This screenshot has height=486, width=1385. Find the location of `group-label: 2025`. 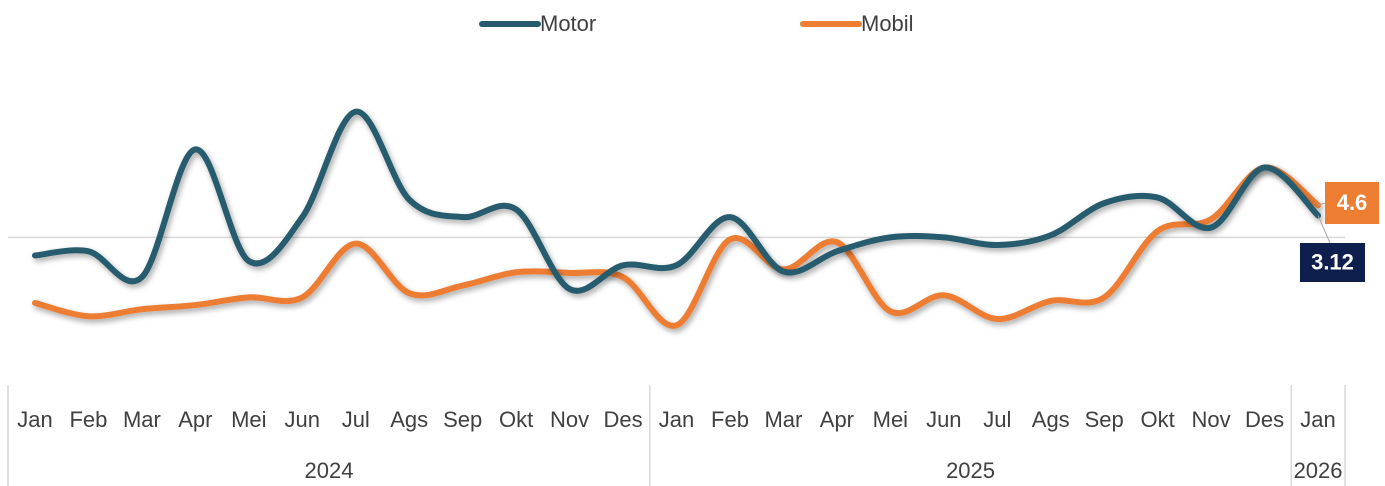

group-label: 2025 is located at coordinates (970, 470).